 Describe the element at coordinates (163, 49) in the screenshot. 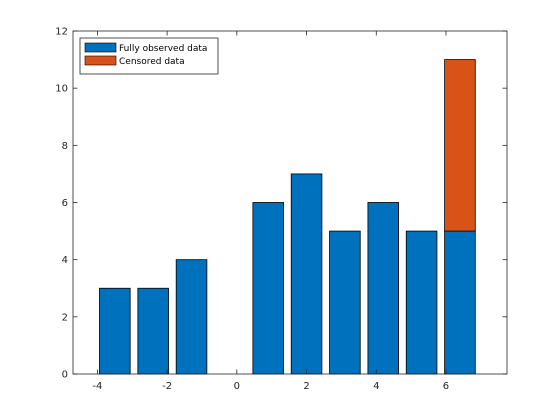

I see `legend-label-fully-observed: Fully observed data` at that location.